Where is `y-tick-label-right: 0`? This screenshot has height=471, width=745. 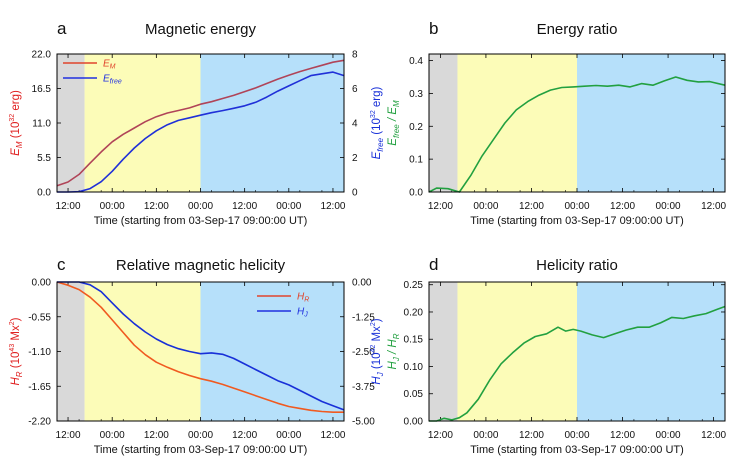
y-tick-label-right: 0 is located at coordinates (355, 193).